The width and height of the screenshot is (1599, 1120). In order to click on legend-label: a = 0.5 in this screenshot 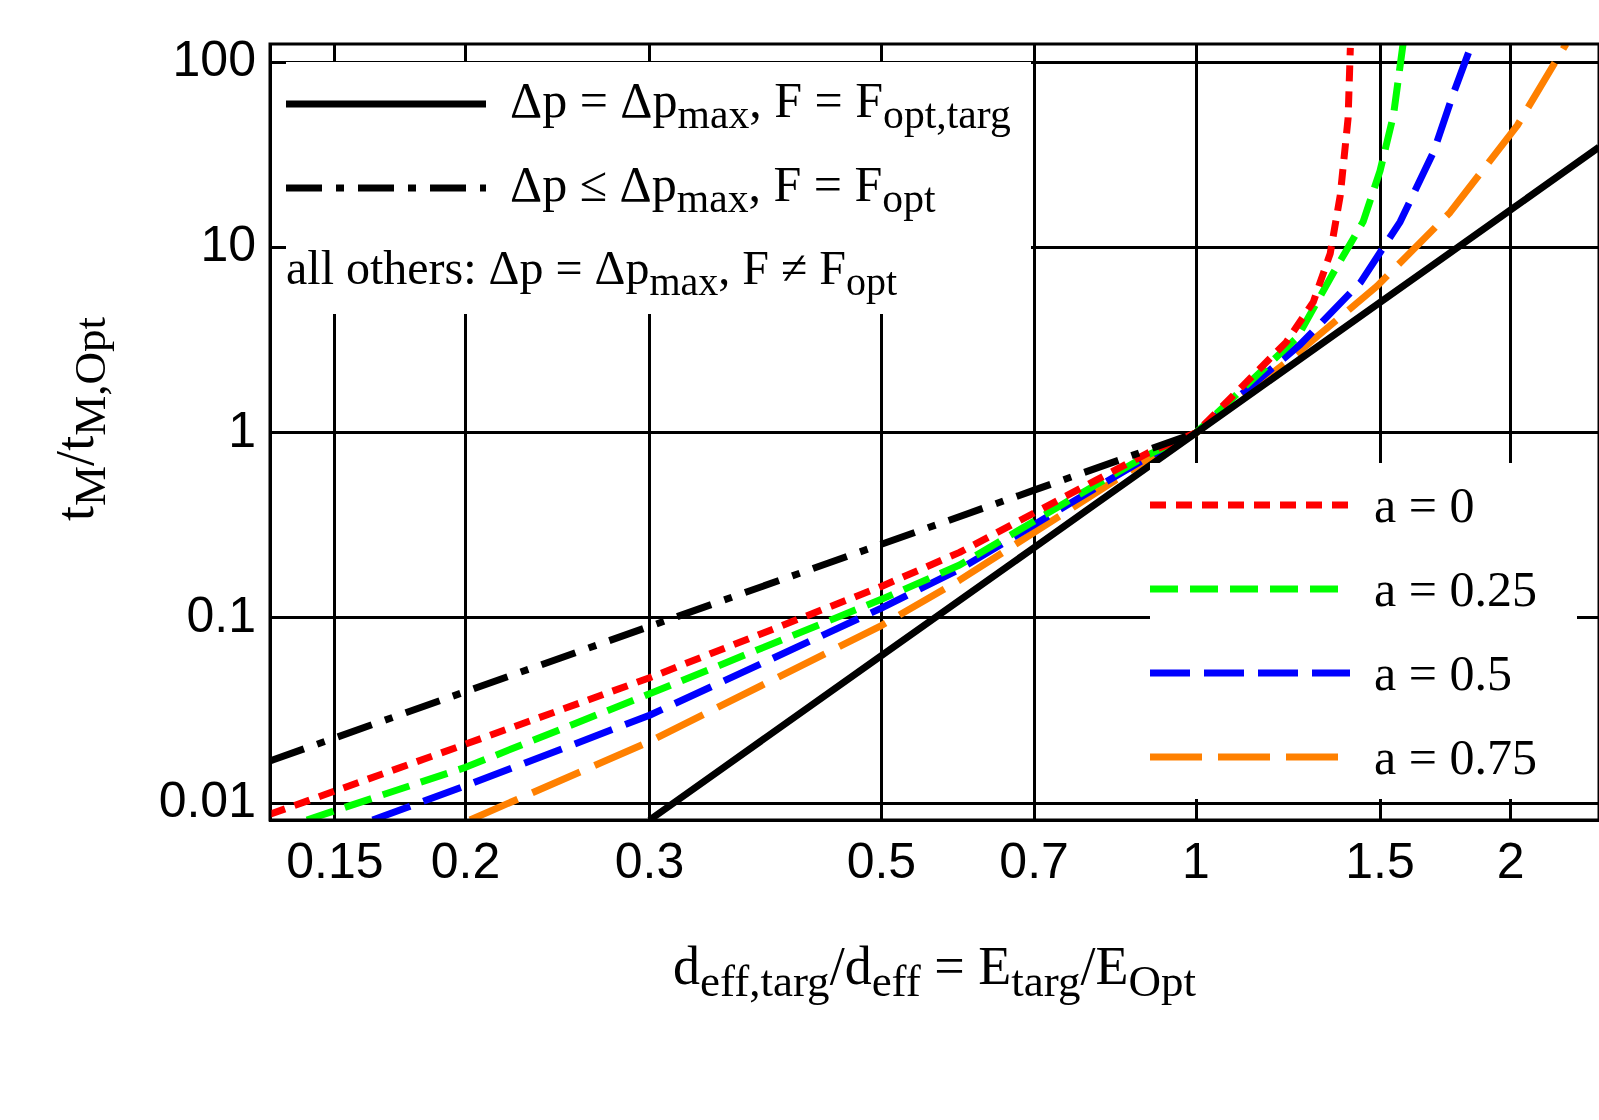, I will do `click(1443, 673)`.